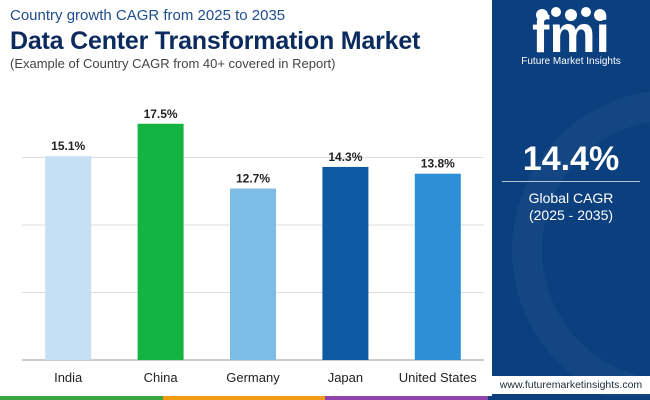 This screenshot has width=650, height=400. What do you see at coordinates (215, 41) in the screenshot?
I see `chart-title: Data Center Transformation Market` at bounding box center [215, 41].